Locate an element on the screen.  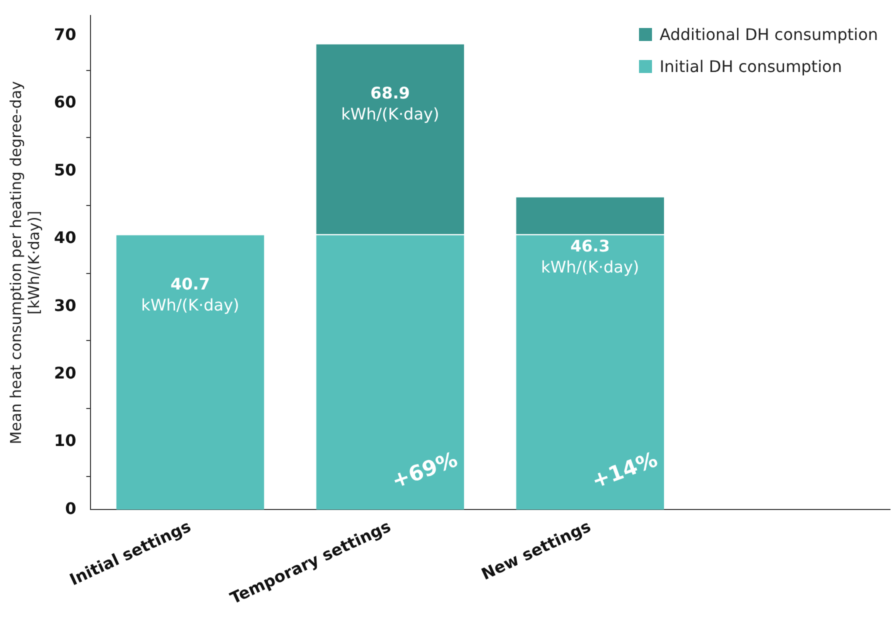
y-tick-label: 50 is located at coordinates (65, 170).